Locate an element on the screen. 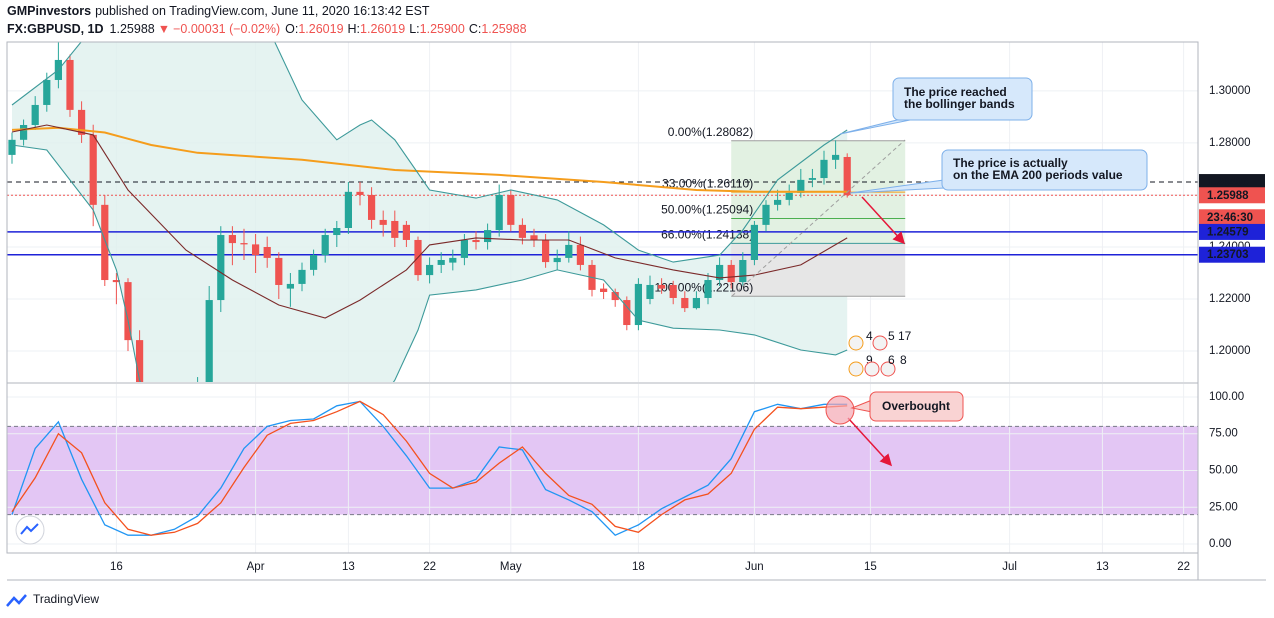 This screenshot has width=1274, height=618. symbol: FX:GBPUSD, 1D is located at coordinates (55, 29).